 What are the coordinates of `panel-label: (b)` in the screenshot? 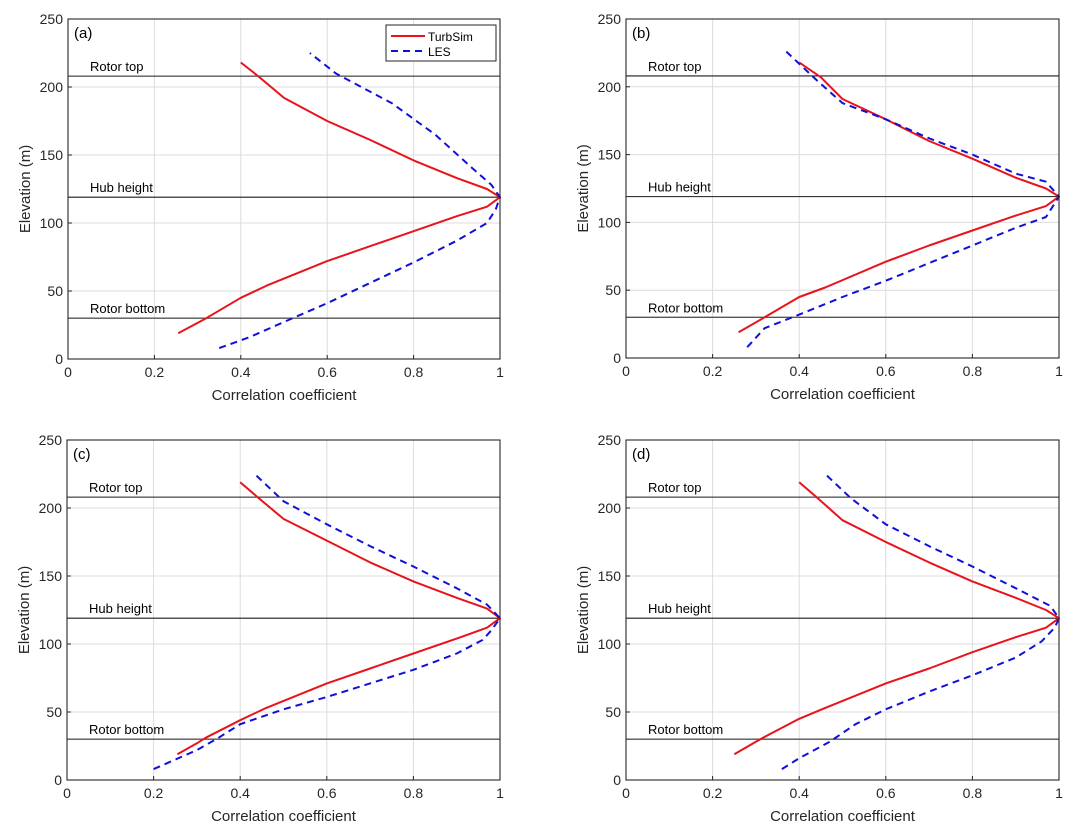 It's located at (641, 33).